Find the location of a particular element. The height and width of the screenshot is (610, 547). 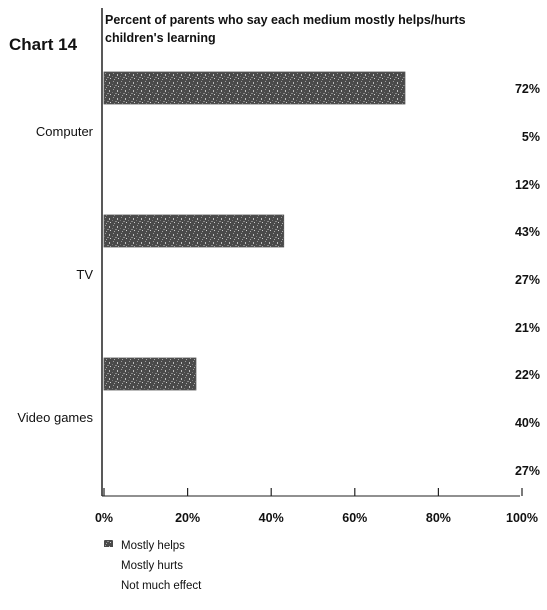

legend-label: Mostly helps is located at coordinates (153, 546).